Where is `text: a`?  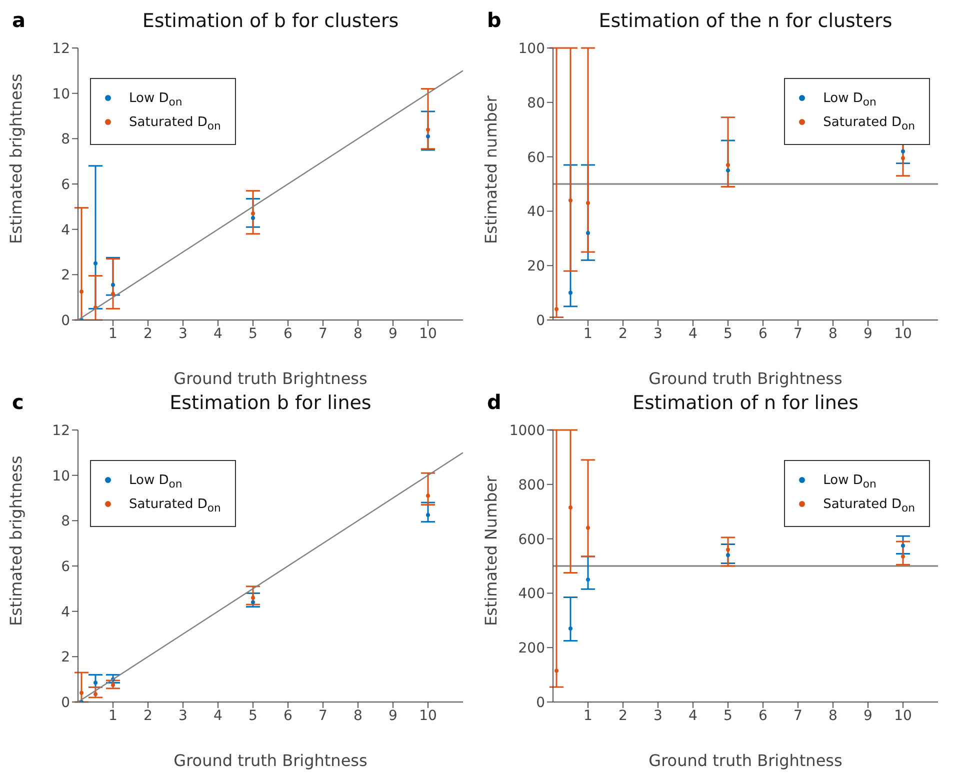
text: a is located at coordinates (19, 20).